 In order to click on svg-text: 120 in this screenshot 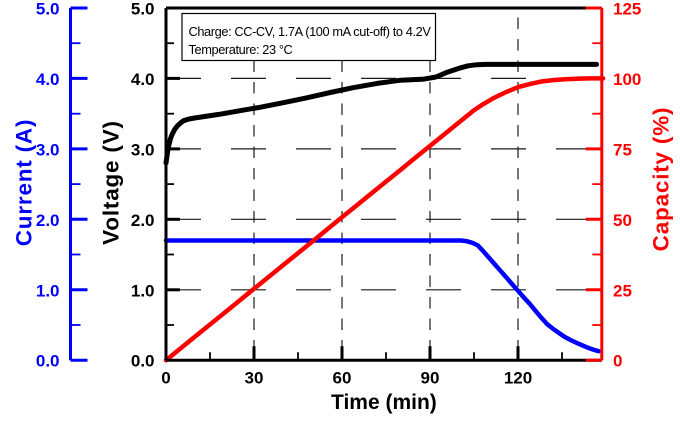, I will do `click(518, 378)`.